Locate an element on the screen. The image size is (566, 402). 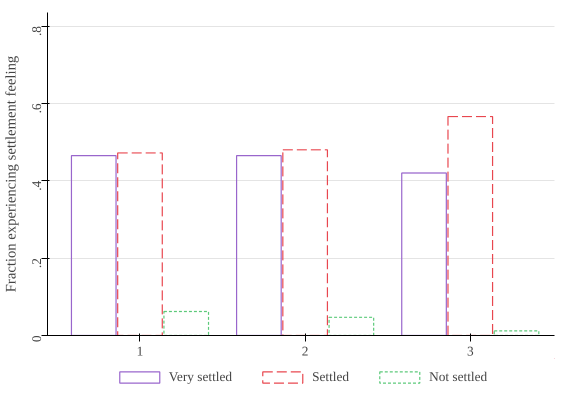
y-tick-label: .2 is located at coordinates (36, 263).